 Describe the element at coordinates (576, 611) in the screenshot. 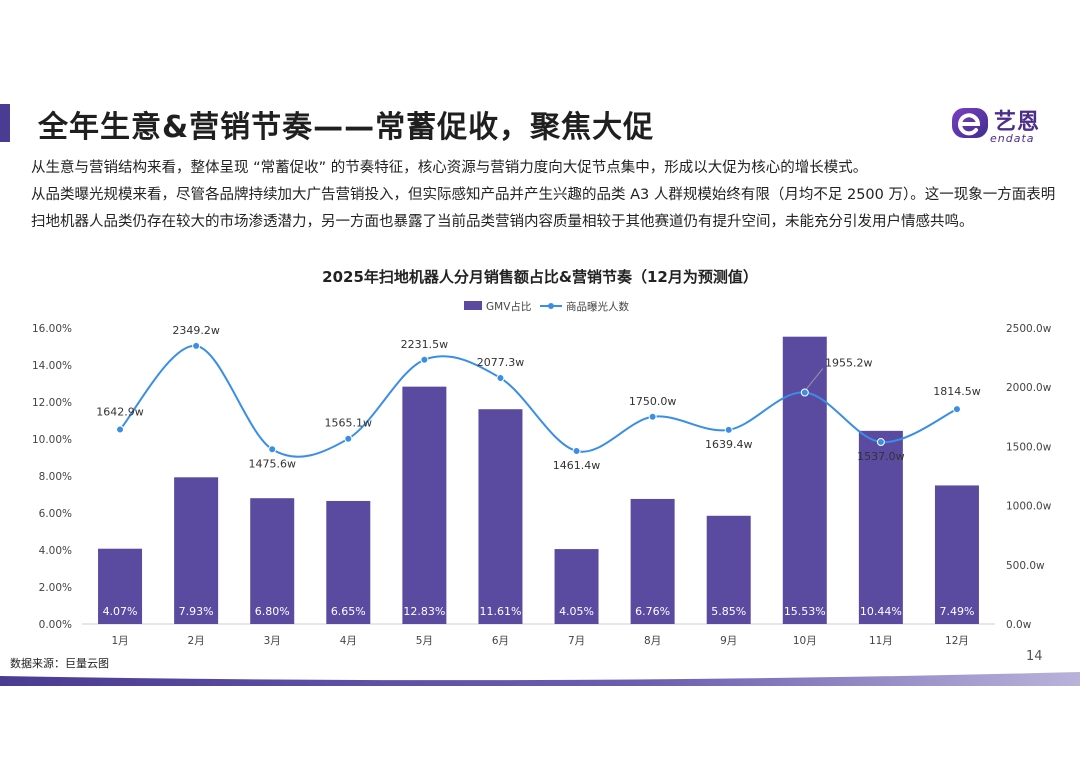

I see `gmv-bar-label: 4.05%` at that location.